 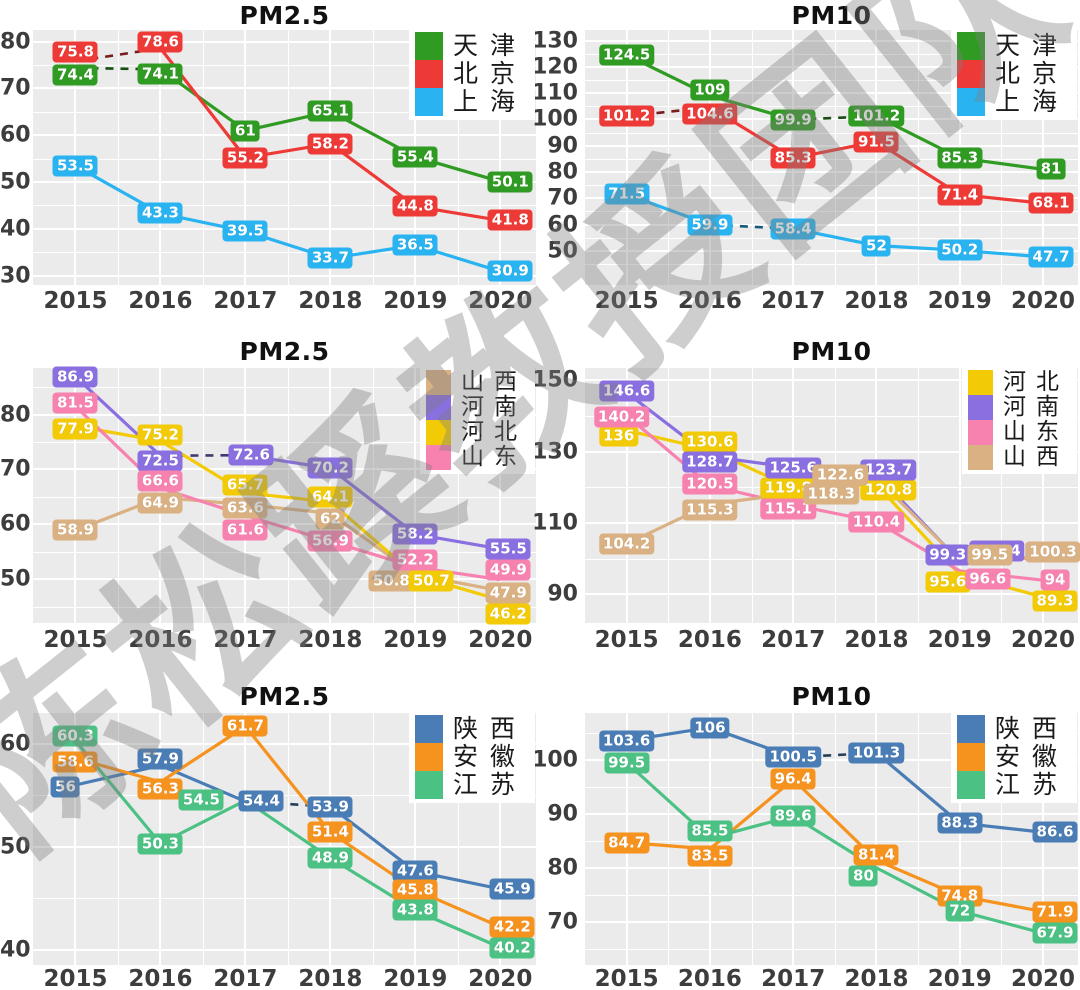 What do you see at coordinates (330, 858) in the screenshot?
I see `data-label-江苏: 48.9` at bounding box center [330, 858].